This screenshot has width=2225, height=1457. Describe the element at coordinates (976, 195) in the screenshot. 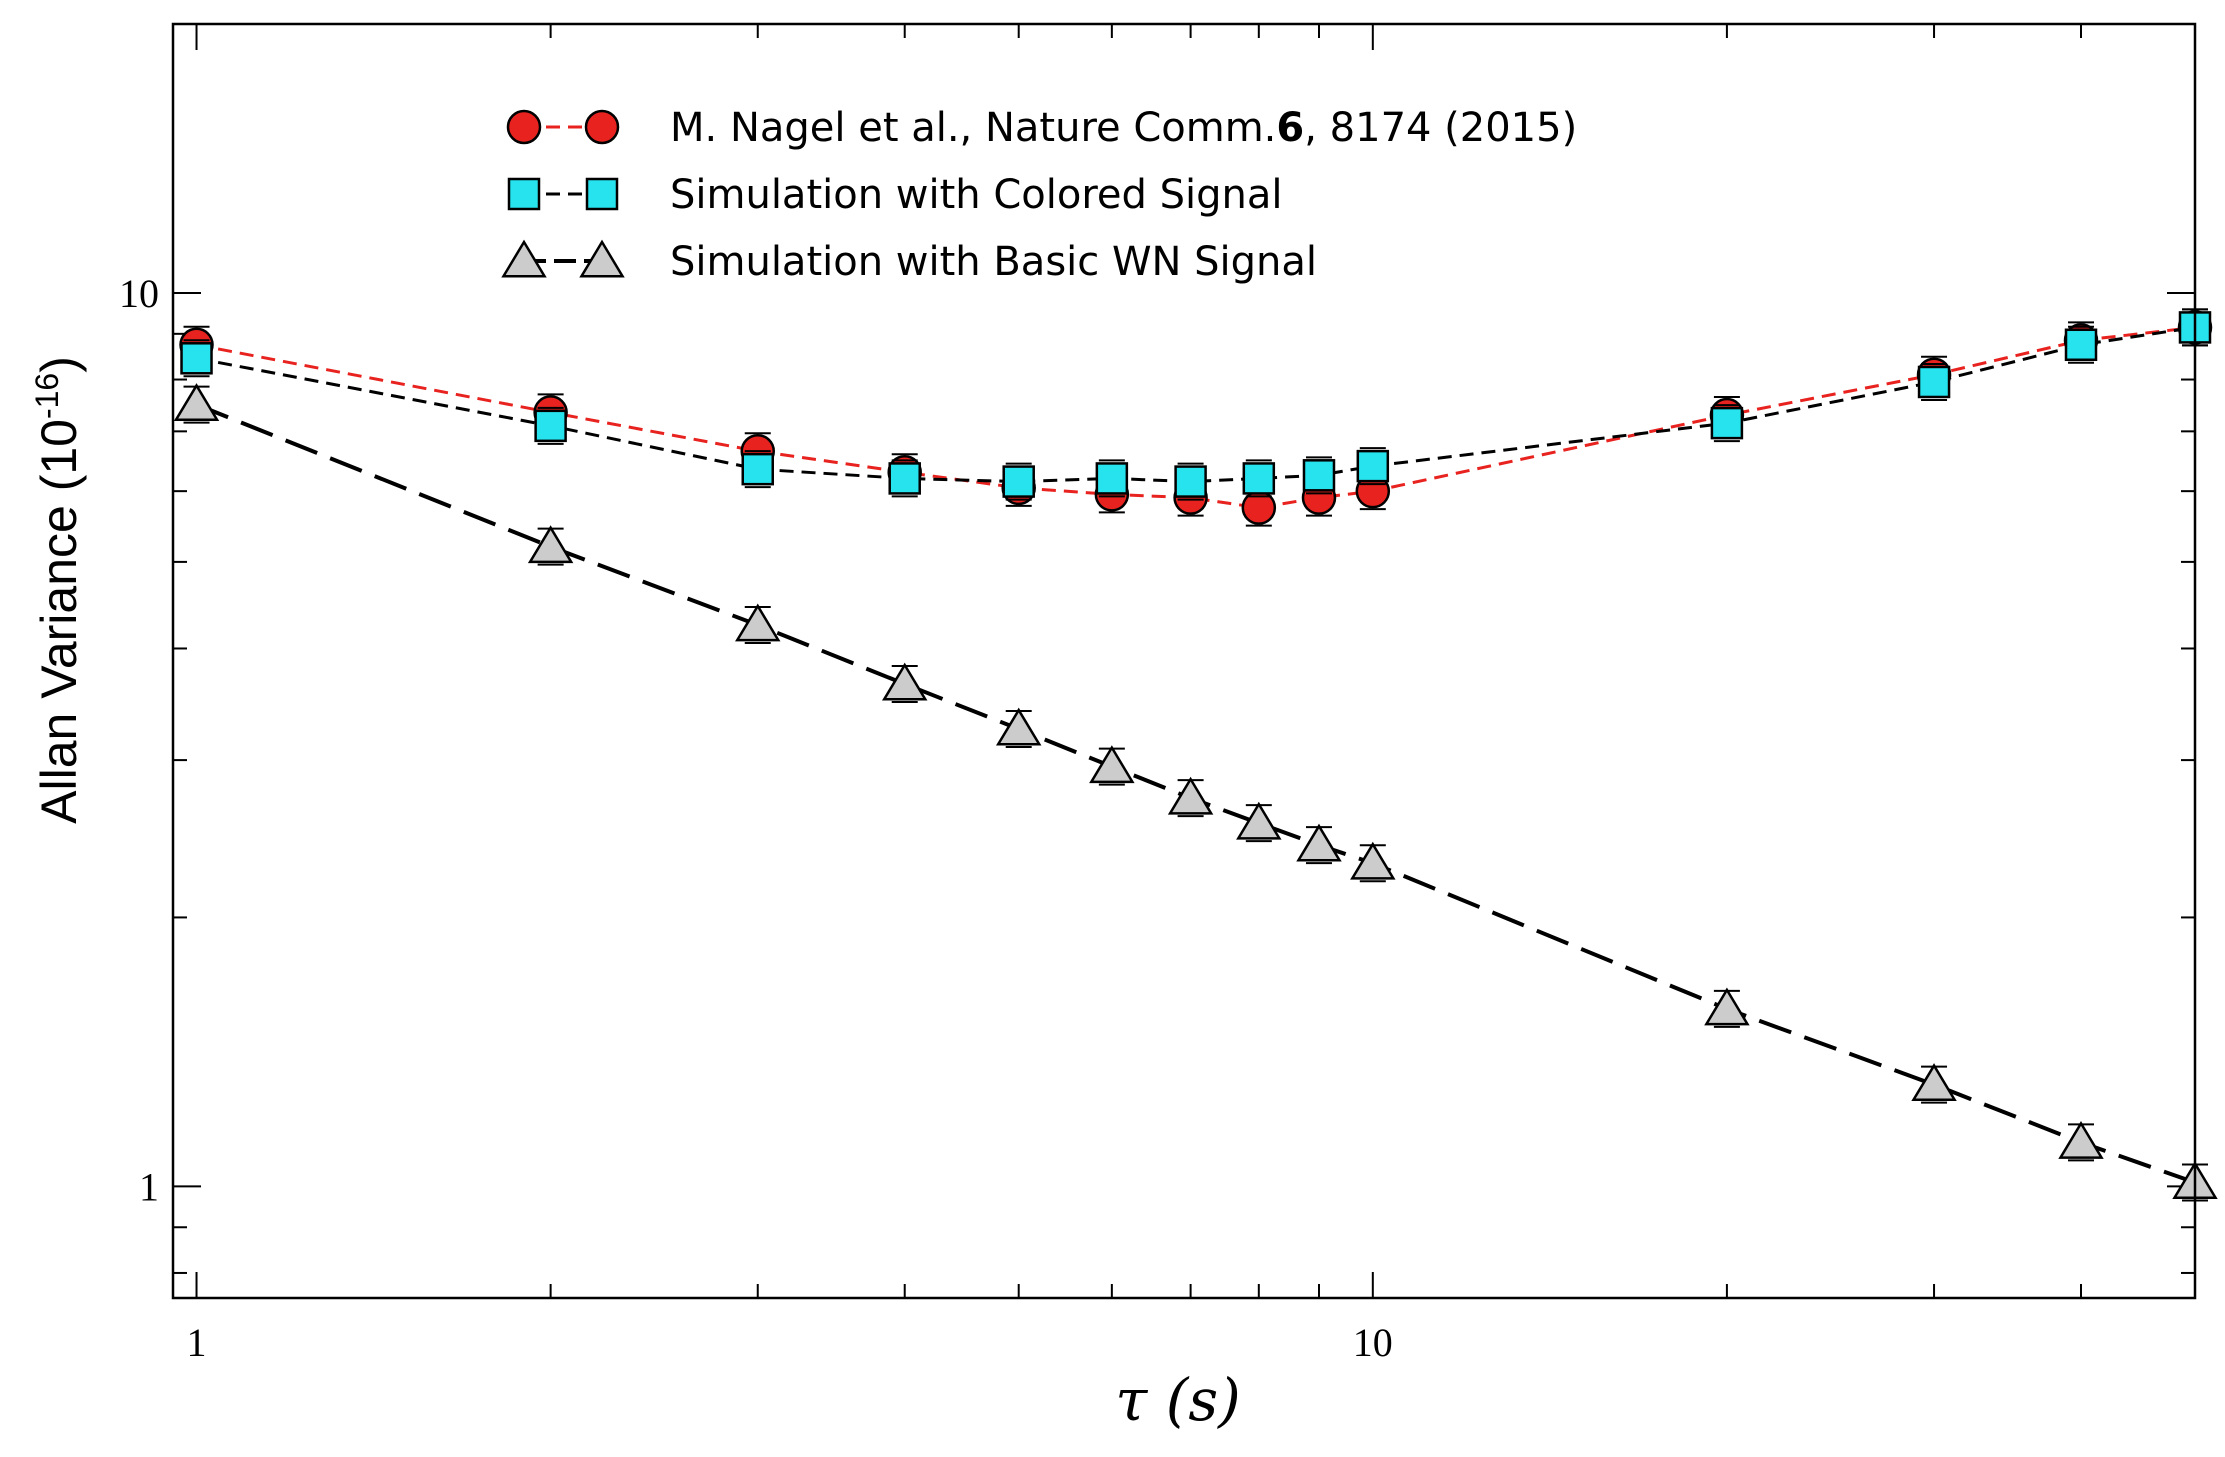

I see `legend-label: Simulation with Colored Signal` at that location.